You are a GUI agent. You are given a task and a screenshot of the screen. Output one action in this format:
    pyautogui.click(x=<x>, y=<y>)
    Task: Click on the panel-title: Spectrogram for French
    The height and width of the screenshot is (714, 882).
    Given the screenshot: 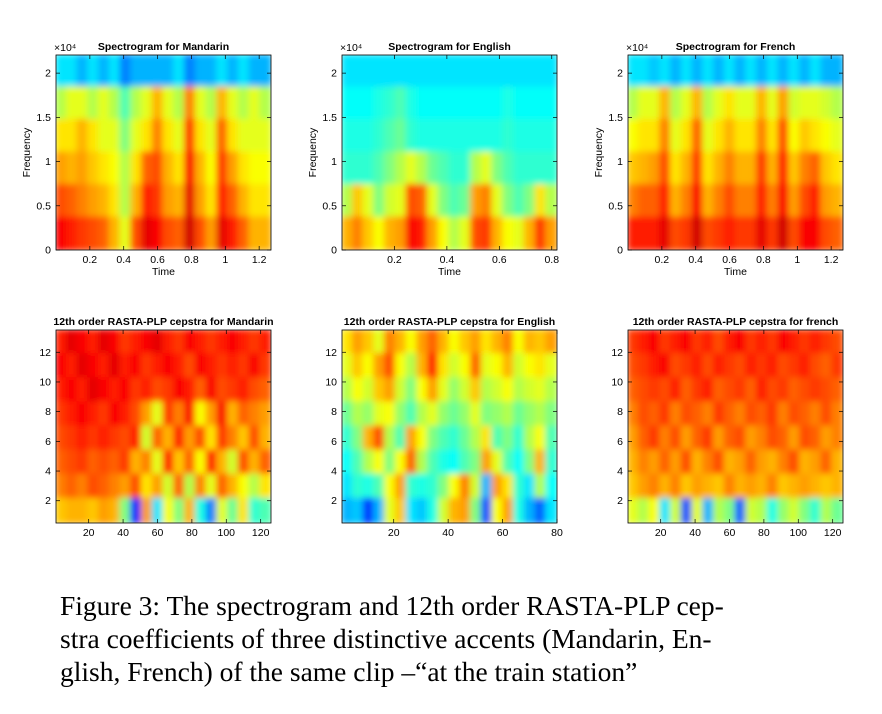 What is the action you would take?
    pyautogui.click(x=736, y=47)
    